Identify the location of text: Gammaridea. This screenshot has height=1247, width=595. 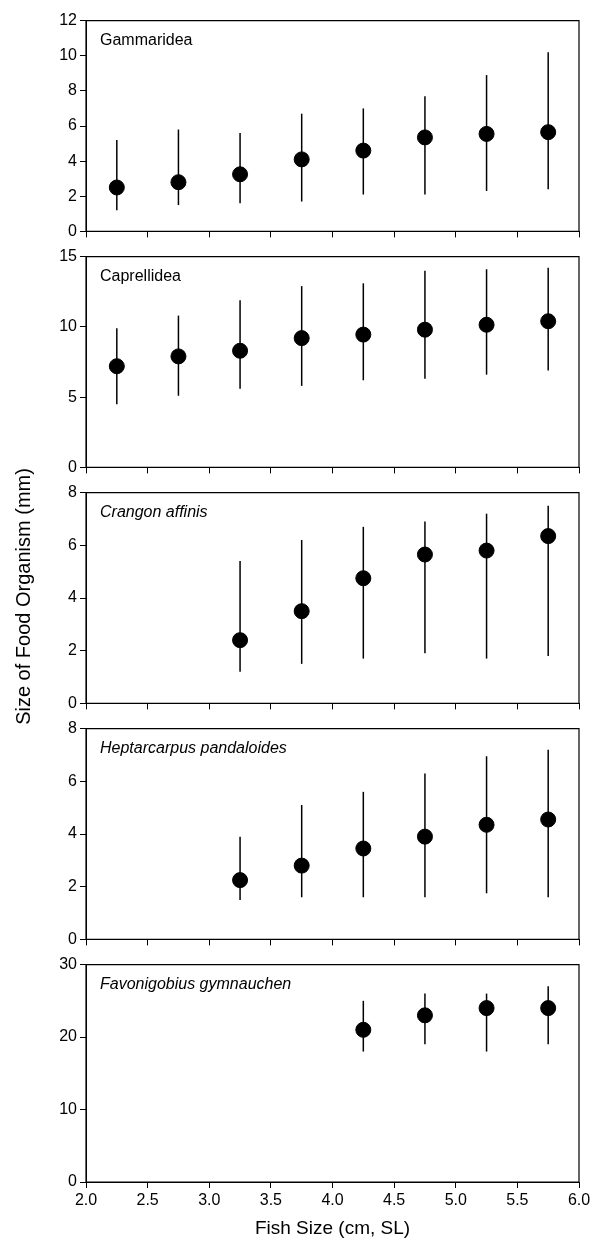
(146, 40).